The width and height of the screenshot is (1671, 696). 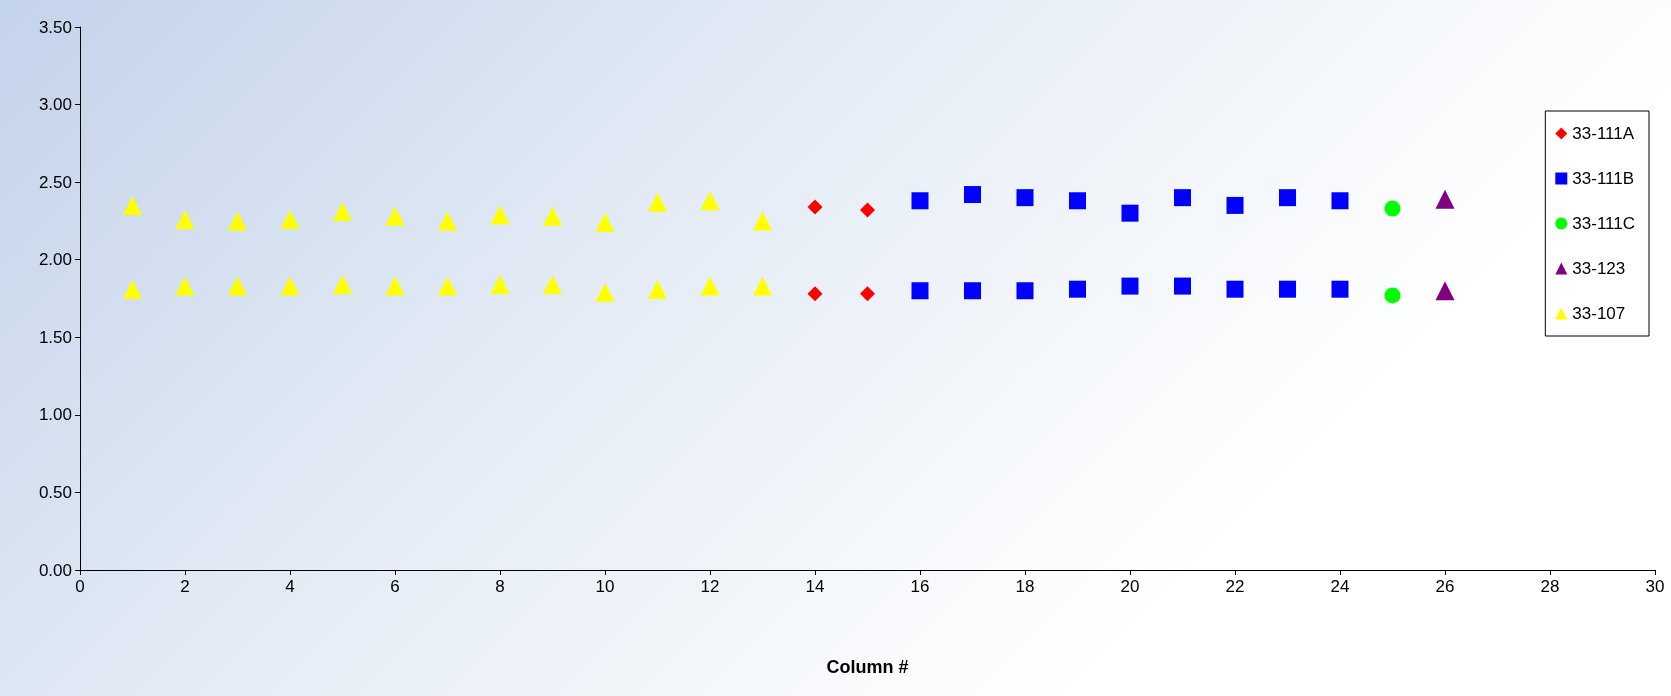 I want to click on x-tick-label: 20, so click(x=1130, y=586).